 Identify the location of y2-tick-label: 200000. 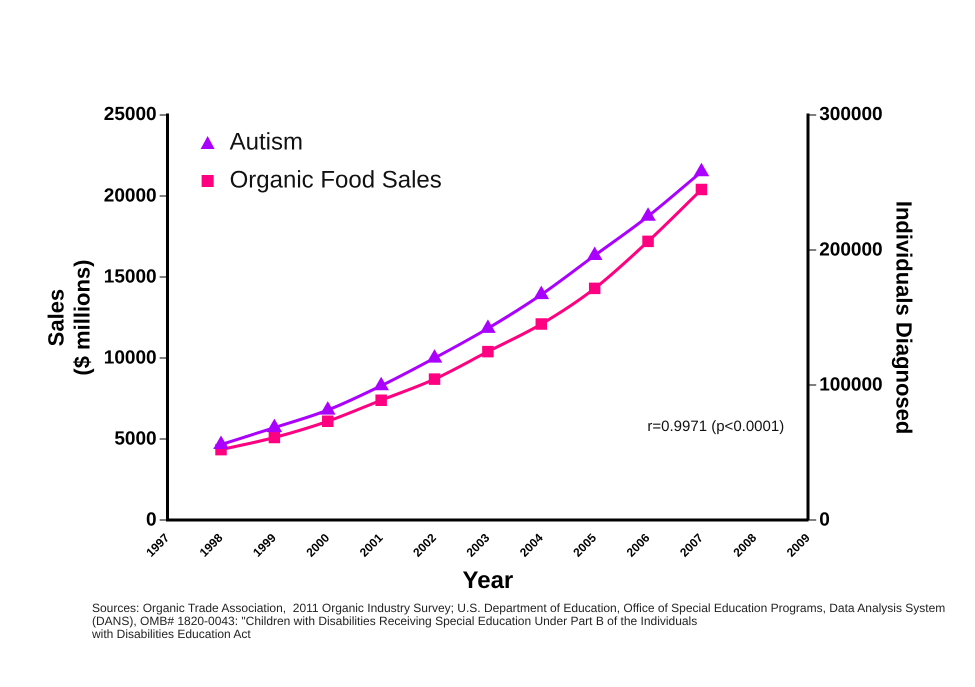
(851, 249).